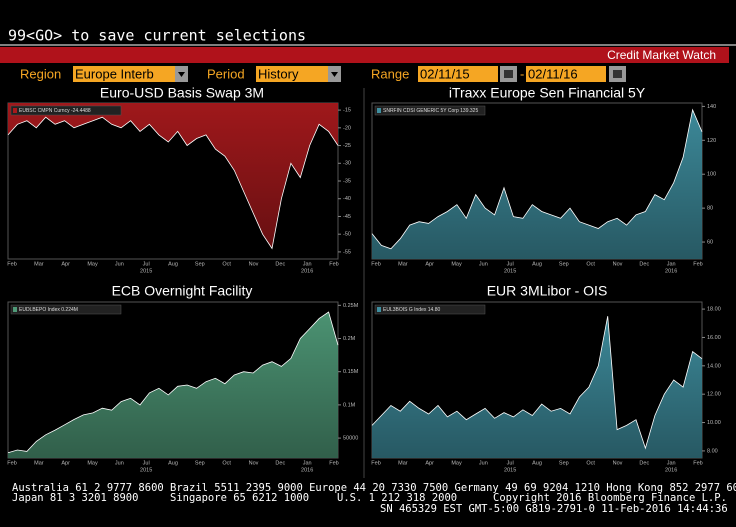 This screenshot has height=527, width=736. What do you see at coordinates (347, 164) in the screenshot?
I see `y-tick-label: -30` at bounding box center [347, 164].